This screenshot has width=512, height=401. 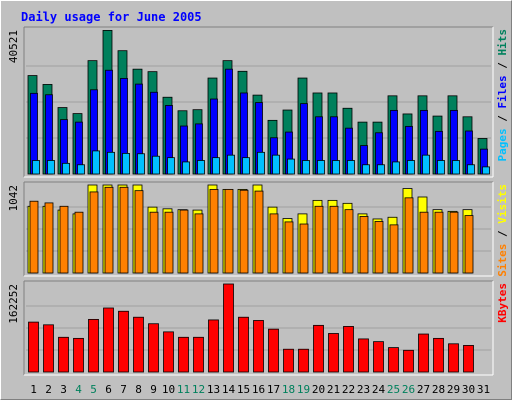 What do you see at coordinates (502, 91) in the screenshot?
I see `legend-files: Files` at bounding box center [502, 91].